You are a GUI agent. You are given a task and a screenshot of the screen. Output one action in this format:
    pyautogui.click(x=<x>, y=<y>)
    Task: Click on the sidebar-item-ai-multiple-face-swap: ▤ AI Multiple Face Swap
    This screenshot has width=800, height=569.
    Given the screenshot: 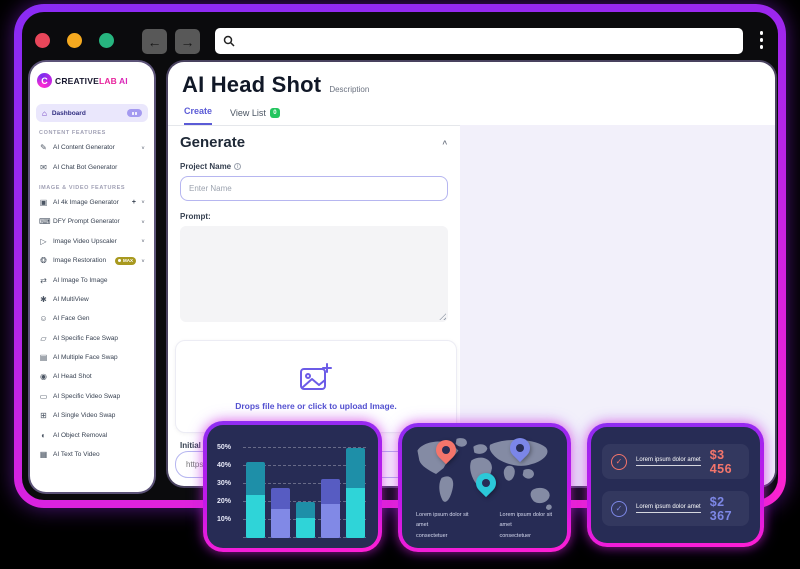 What is the action you would take?
    pyautogui.click(x=78, y=358)
    